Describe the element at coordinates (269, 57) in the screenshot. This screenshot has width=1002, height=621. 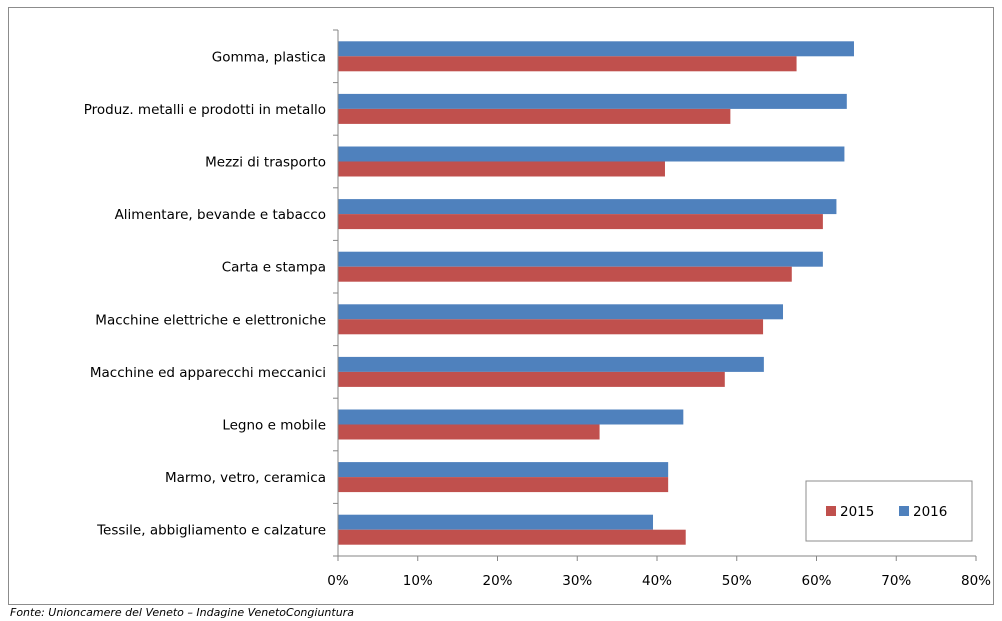
I see `category-label: Gomma, plastica` at that location.